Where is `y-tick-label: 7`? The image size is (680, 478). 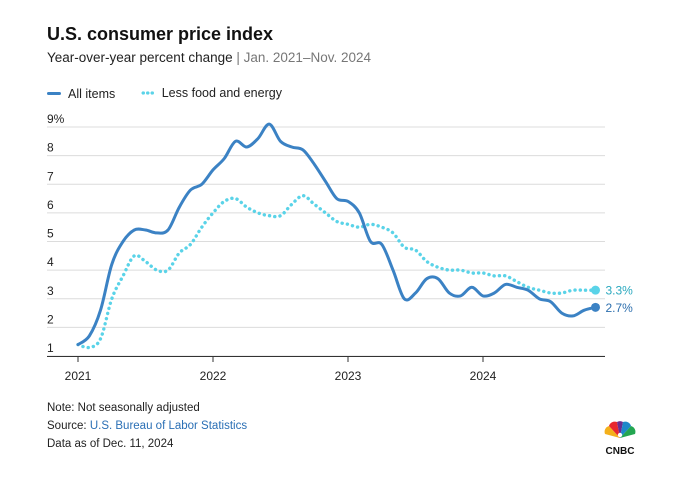
y-tick-label: 7 is located at coordinates (50, 176).